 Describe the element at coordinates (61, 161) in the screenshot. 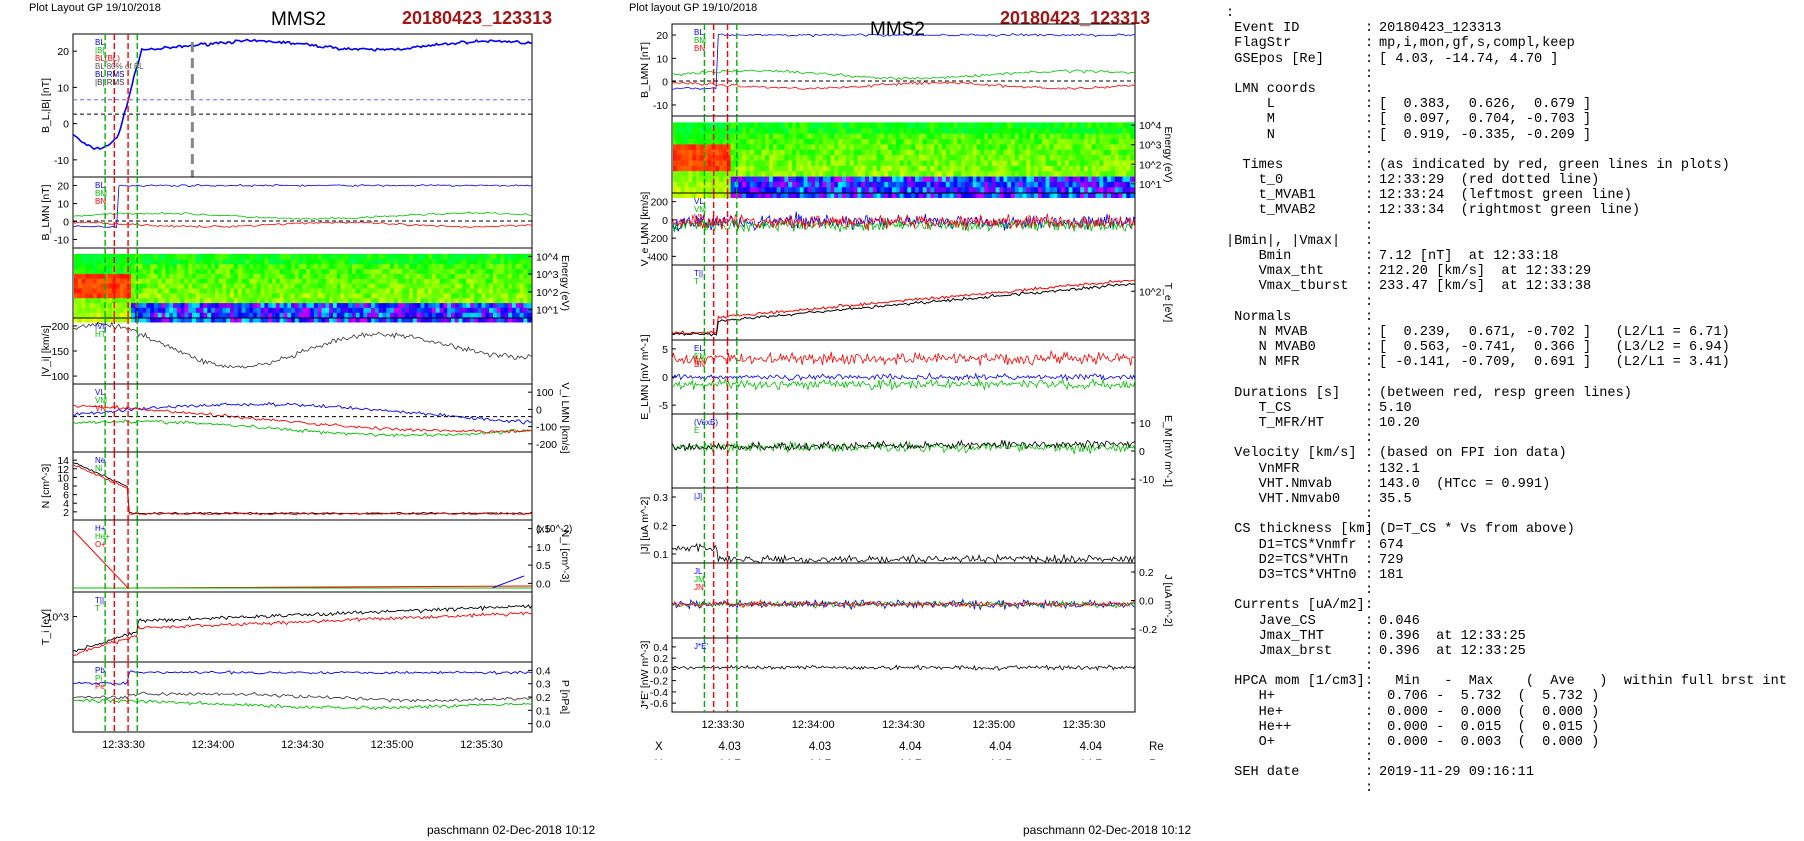

I see `y-tick-label: -10` at that location.